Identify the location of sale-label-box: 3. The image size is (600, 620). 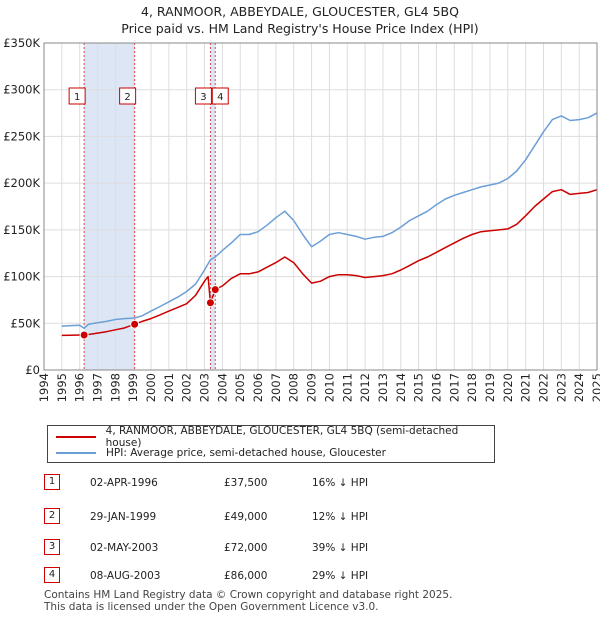
(203, 96).